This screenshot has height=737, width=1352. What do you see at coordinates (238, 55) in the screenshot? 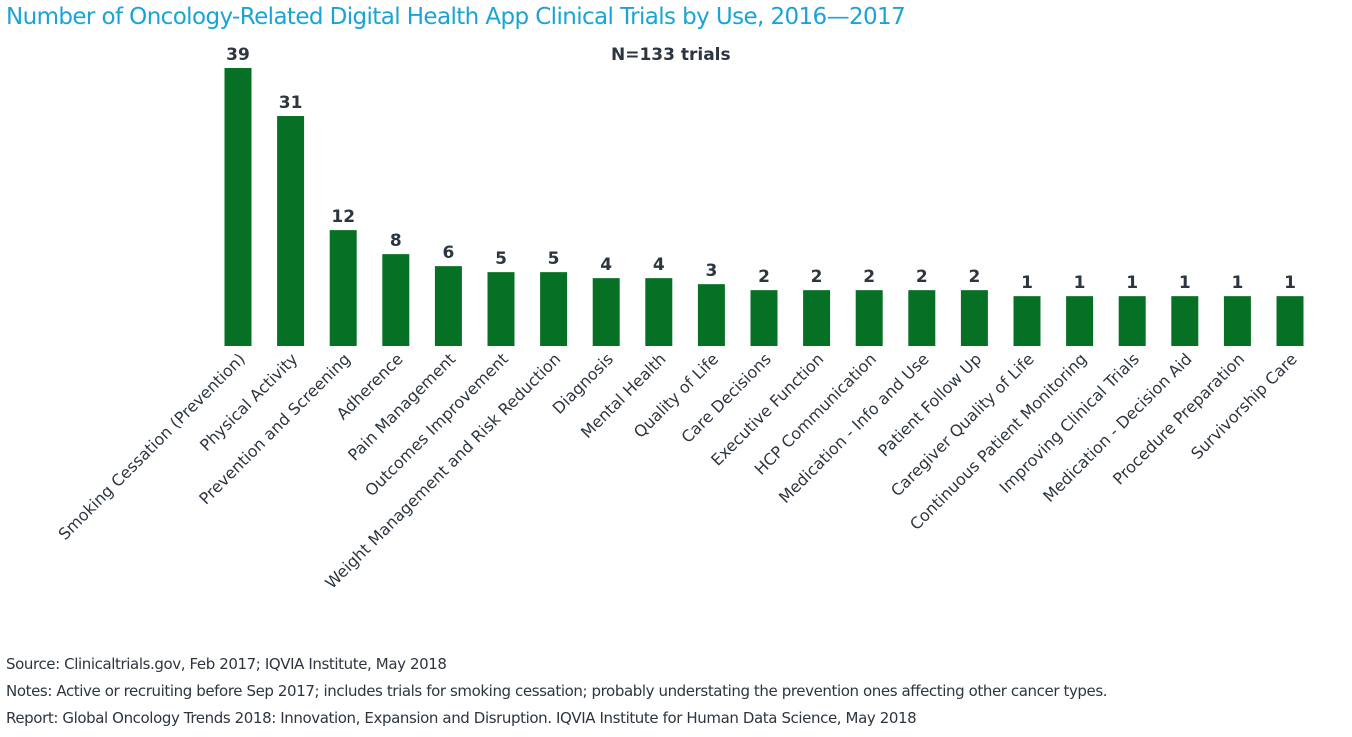
I see `bar-value-label: 39` at bounding box center [238, 55].